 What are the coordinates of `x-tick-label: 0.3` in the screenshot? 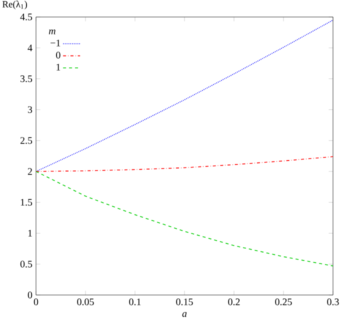 It's located at (333, 302).